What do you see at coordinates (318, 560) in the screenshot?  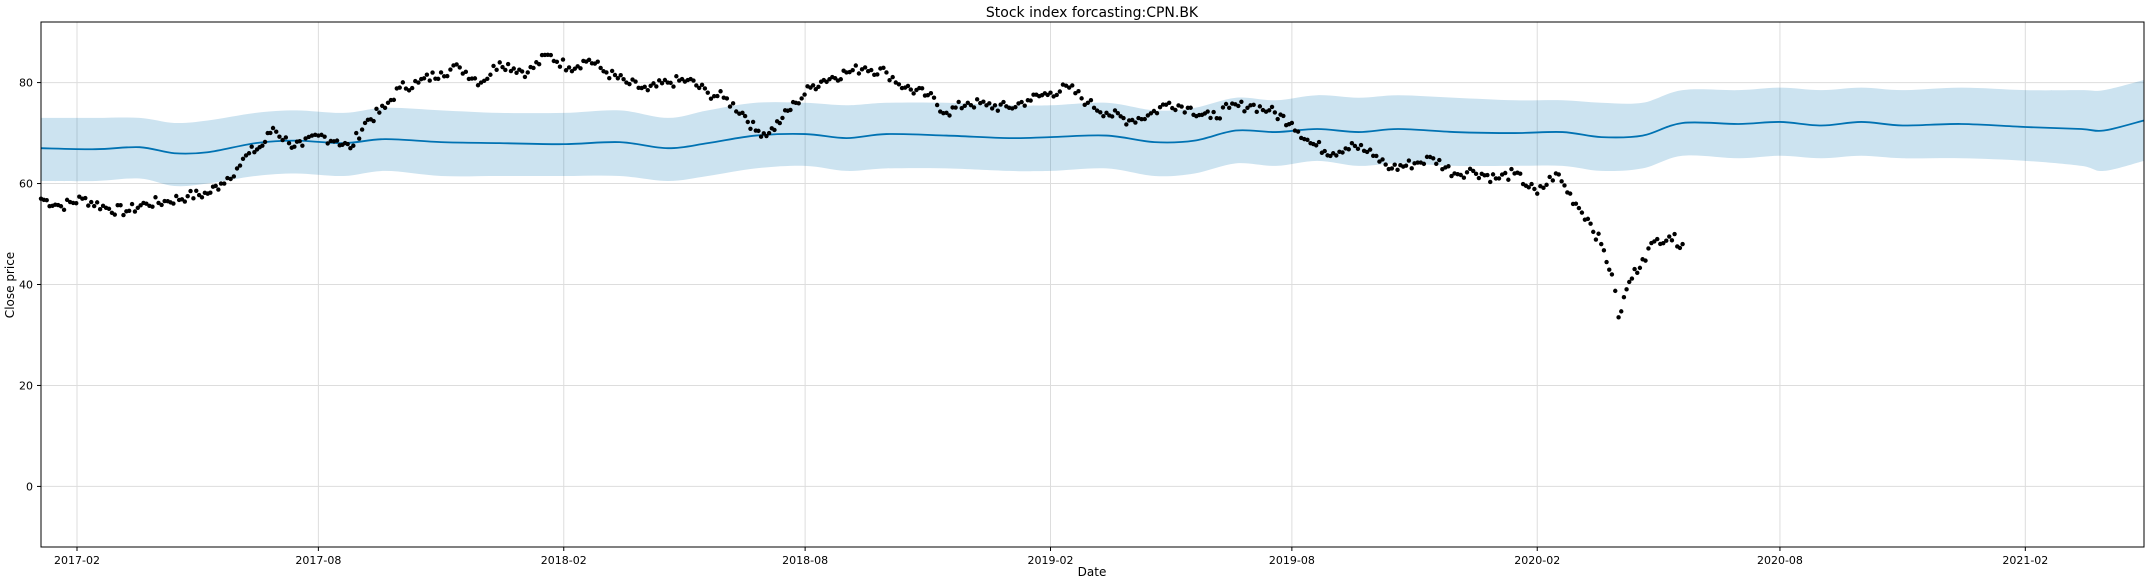 I see `x-tick-label: 2017-08` at bounding box center [318, 560].